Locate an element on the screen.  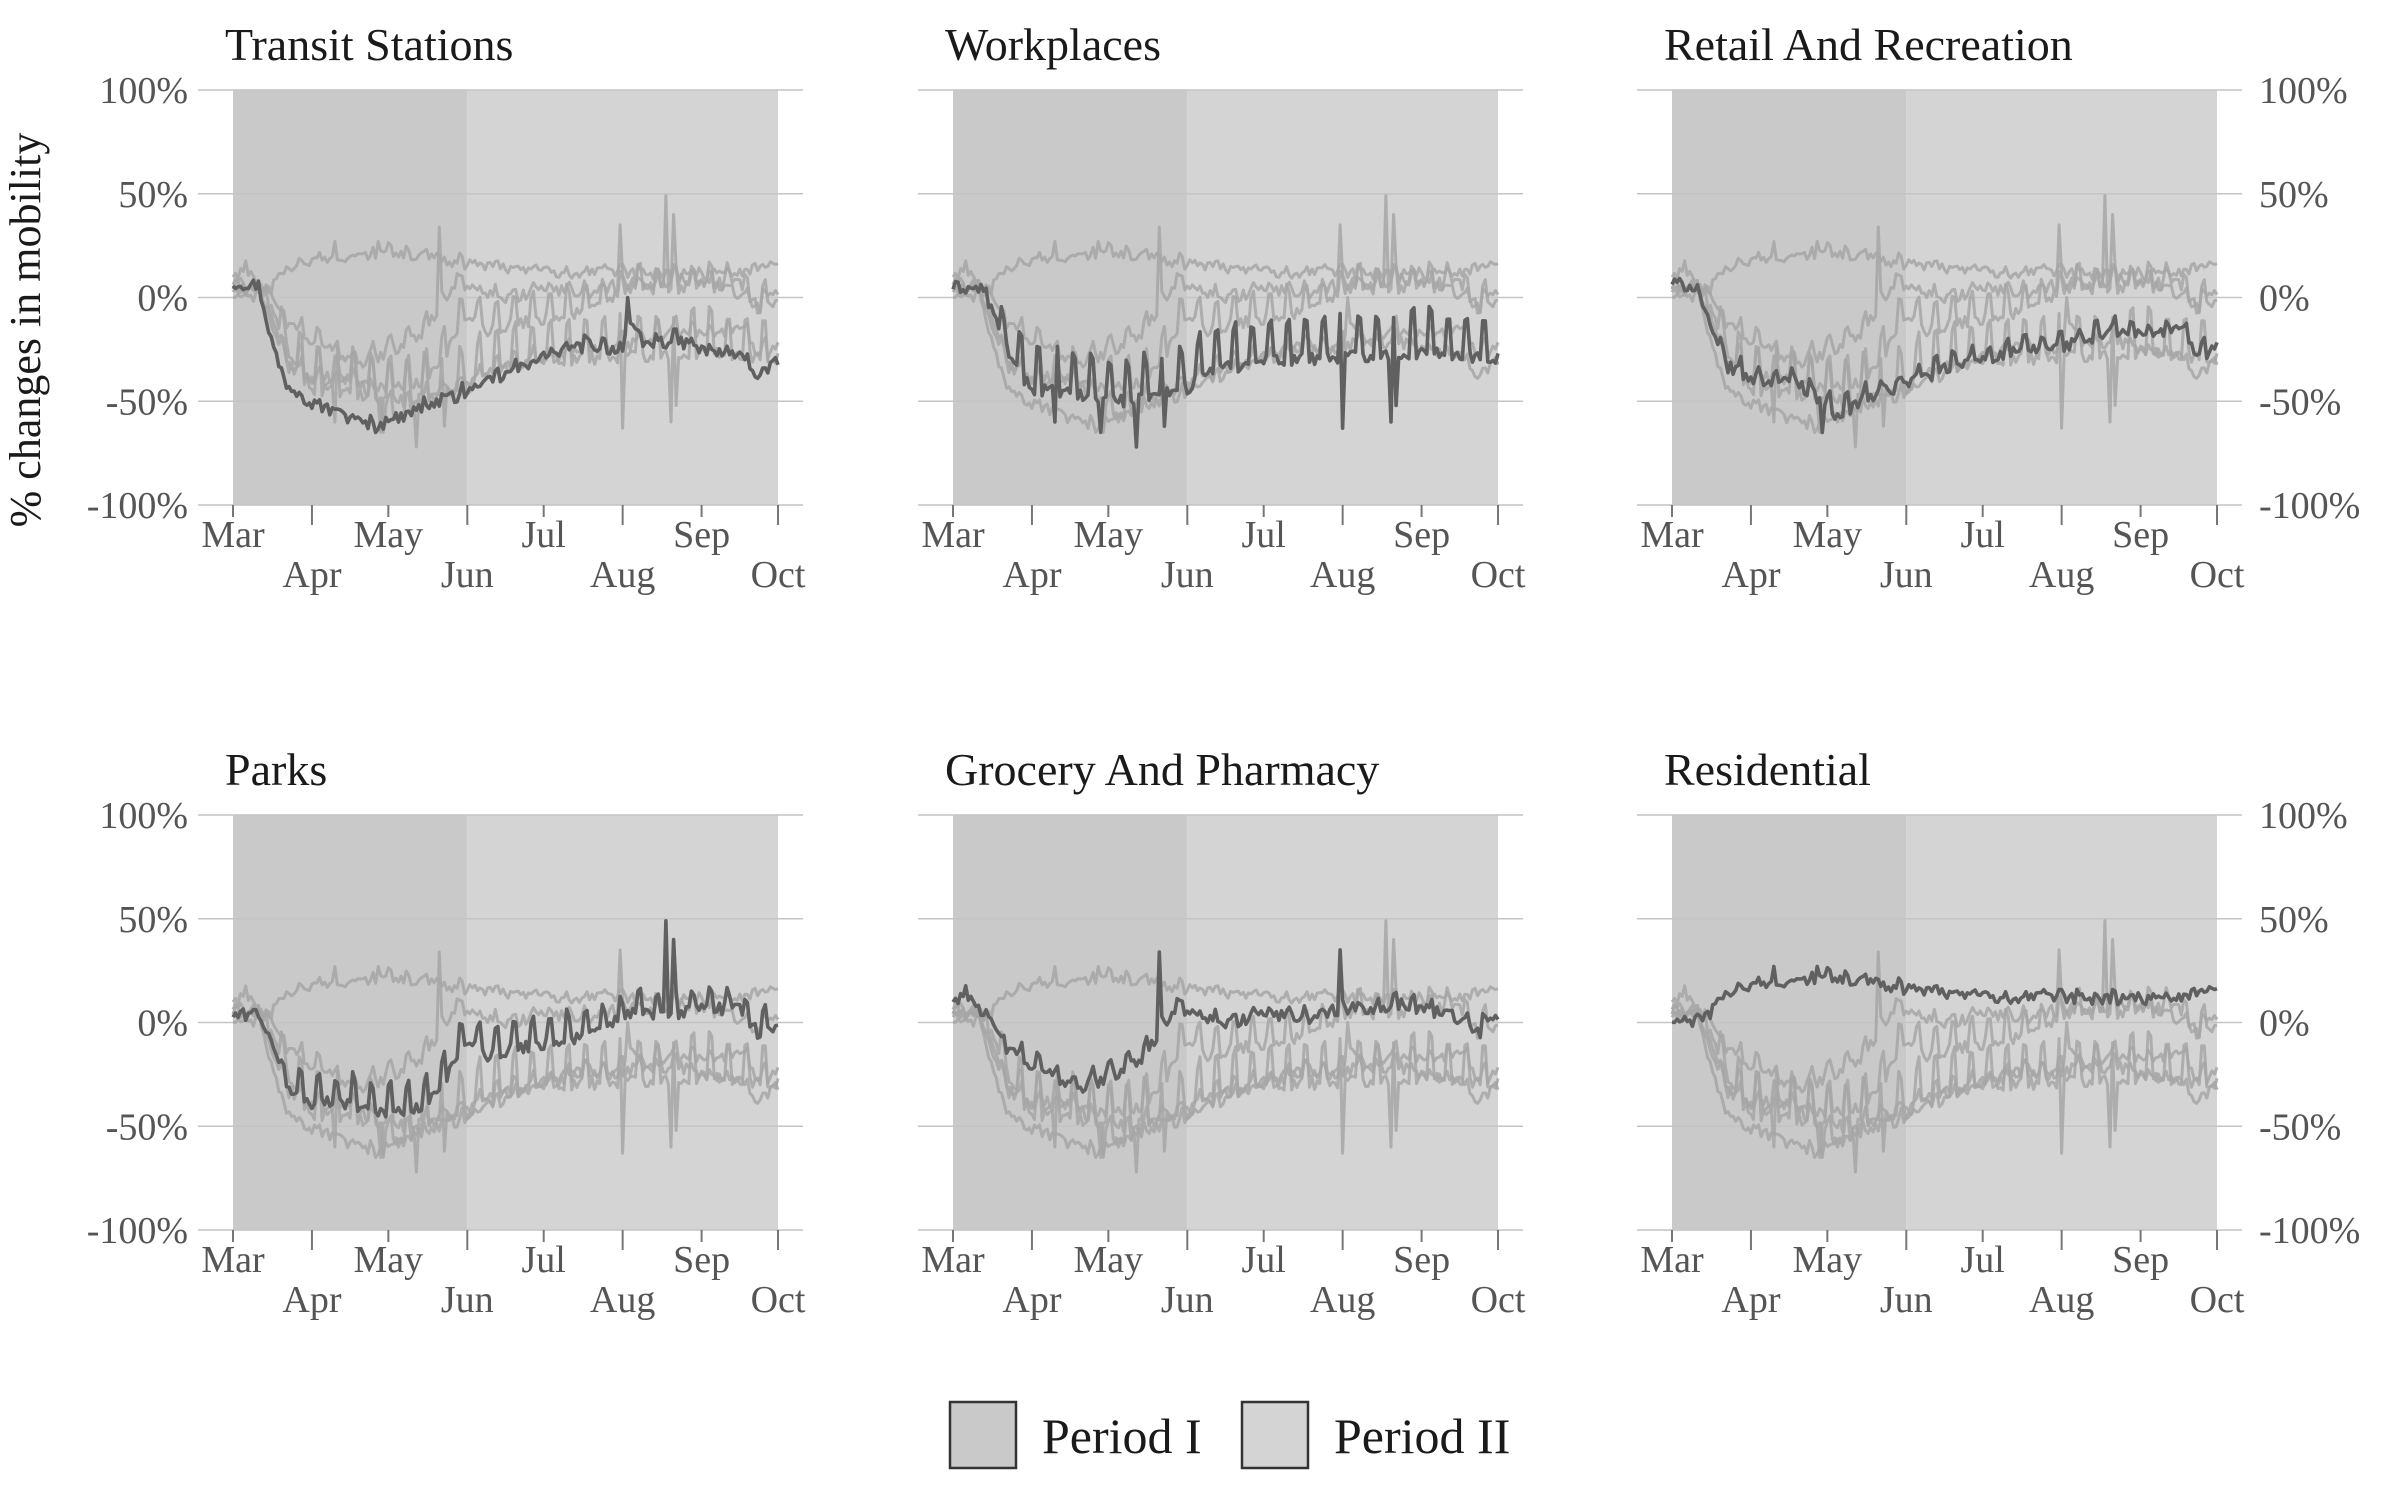
legend-label-period-1: Period I is located at coordinates (1122, 1436).